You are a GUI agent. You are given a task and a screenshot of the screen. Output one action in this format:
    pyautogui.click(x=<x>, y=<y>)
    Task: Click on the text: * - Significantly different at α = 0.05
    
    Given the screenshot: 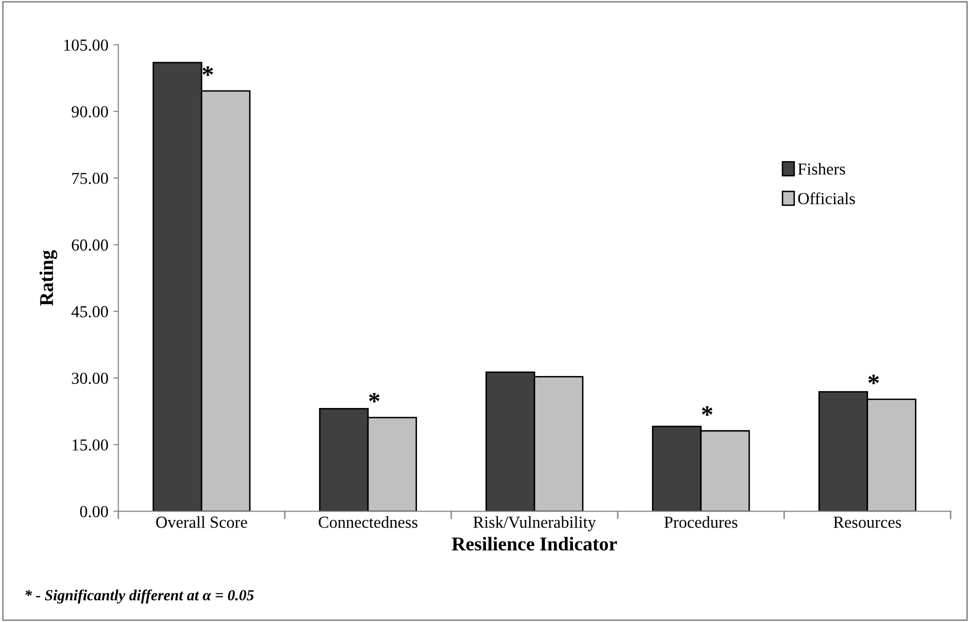 What is the action you would take?
    pyautogui.click(x=139, y=596)
    